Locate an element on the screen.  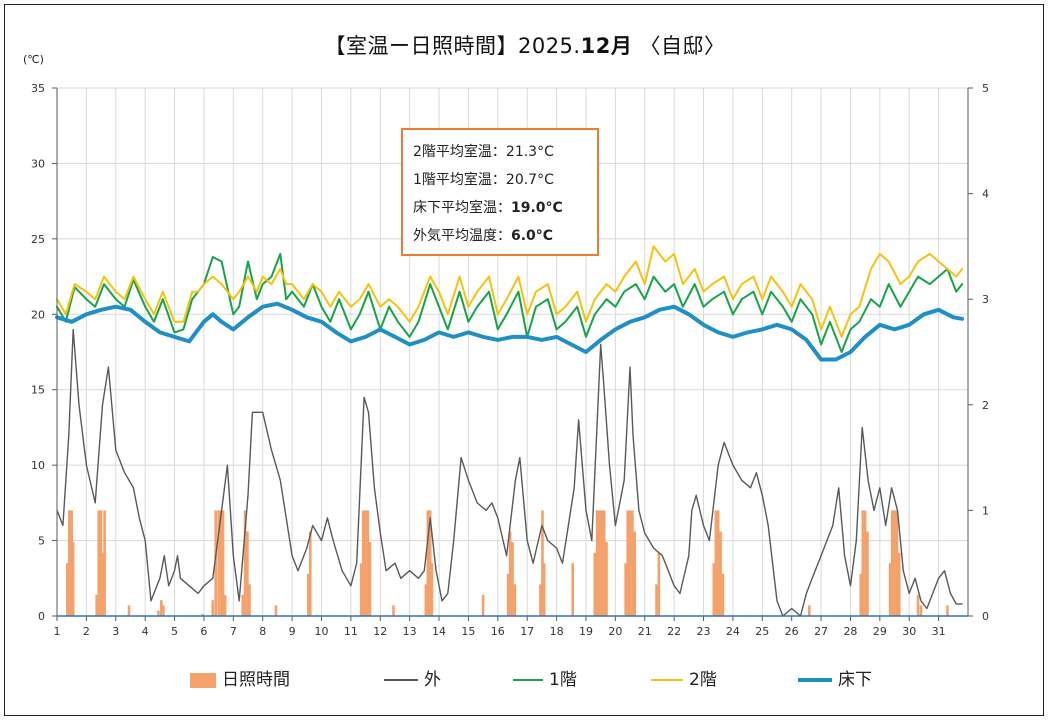
stat-underfloor: 床下平均室温：19.0°C is located at coordinates (500, 208).